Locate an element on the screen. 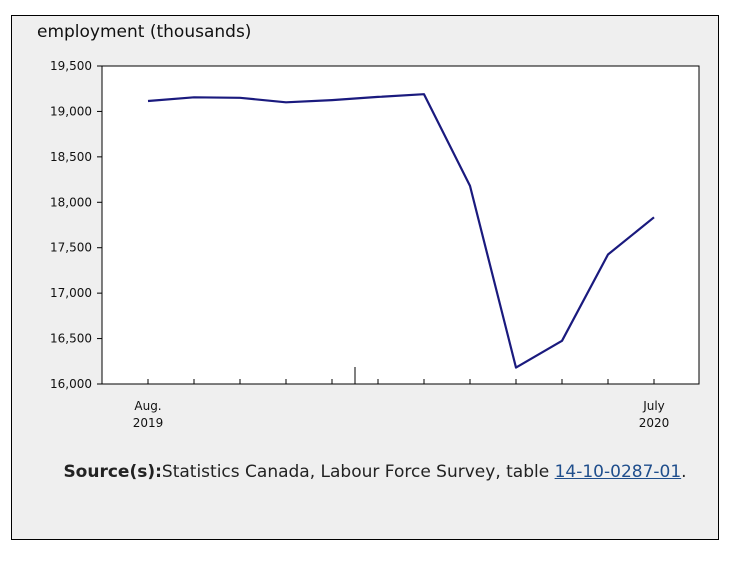 This screenshot has width=750, height=579. source-prefix: Source(s): is located at coordinates (112, 472).